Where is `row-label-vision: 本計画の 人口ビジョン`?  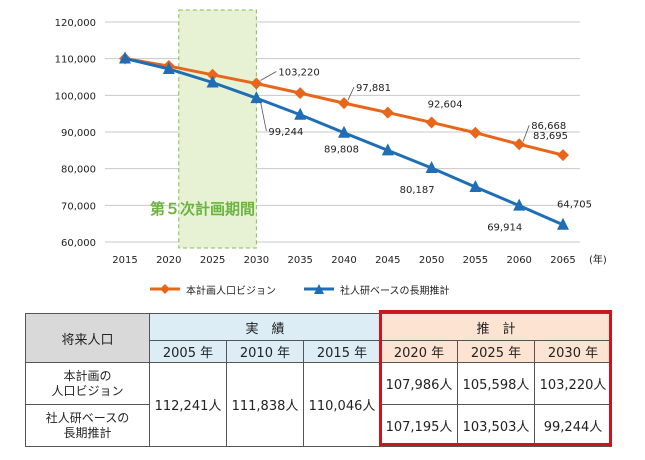 row-label-vision: 本計画の 人口ビジョン is located at coordinates (87, 383).